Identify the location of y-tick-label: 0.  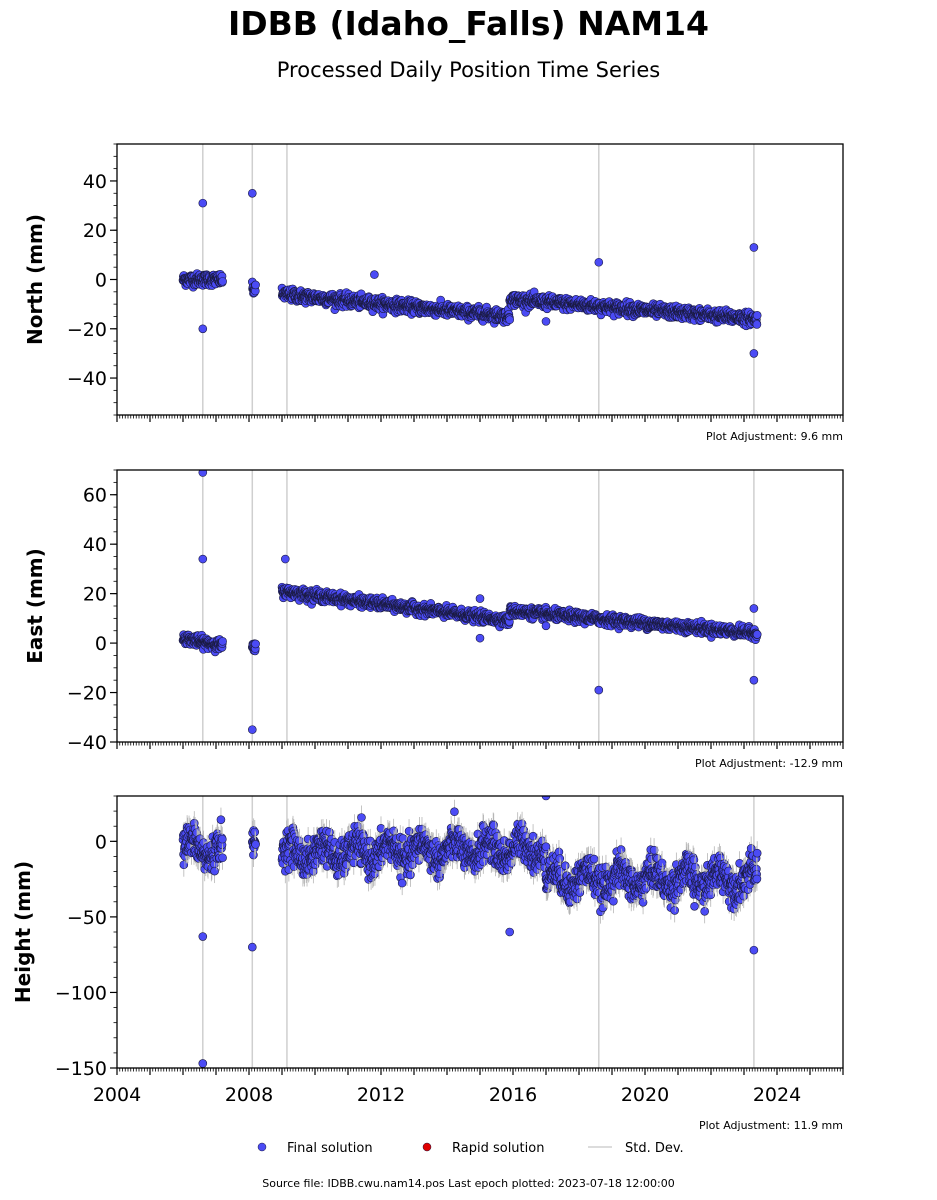
(101, 281).